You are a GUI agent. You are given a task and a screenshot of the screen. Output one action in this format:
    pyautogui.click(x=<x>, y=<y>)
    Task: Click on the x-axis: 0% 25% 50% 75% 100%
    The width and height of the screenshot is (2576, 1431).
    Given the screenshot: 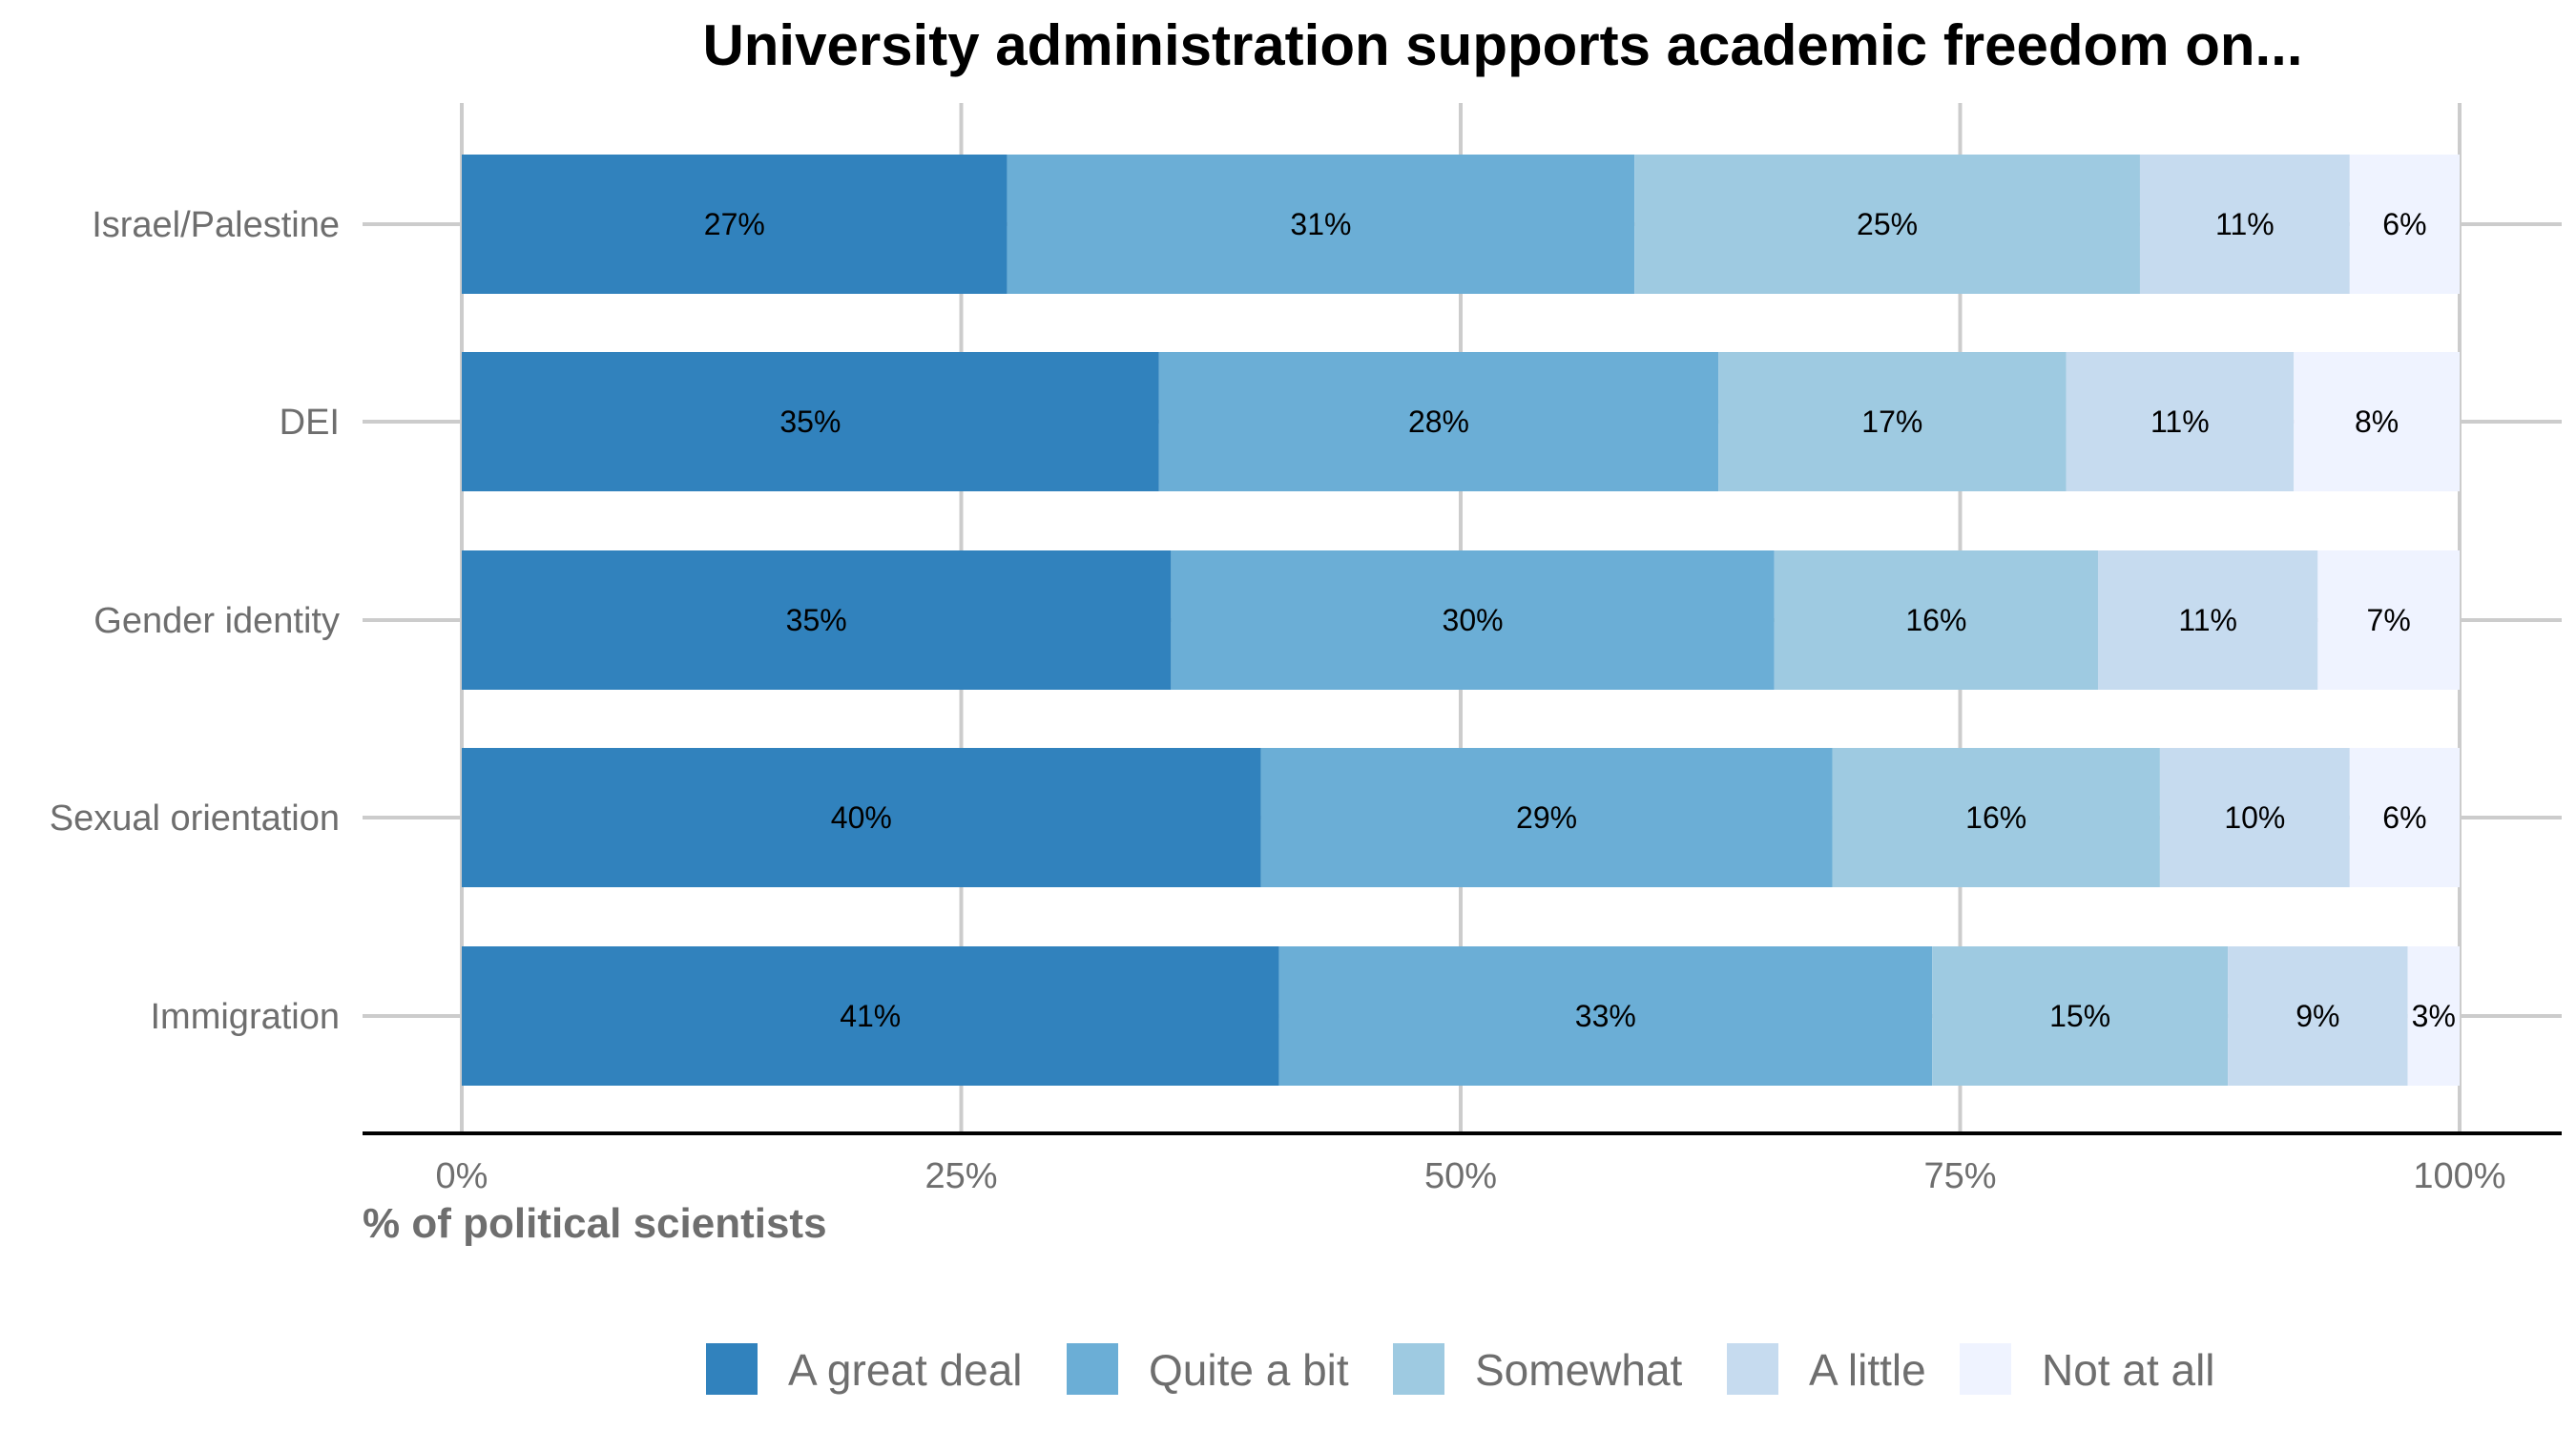 What is the action you would take?
    pyautogui.click(x=1471, y=1176)
    